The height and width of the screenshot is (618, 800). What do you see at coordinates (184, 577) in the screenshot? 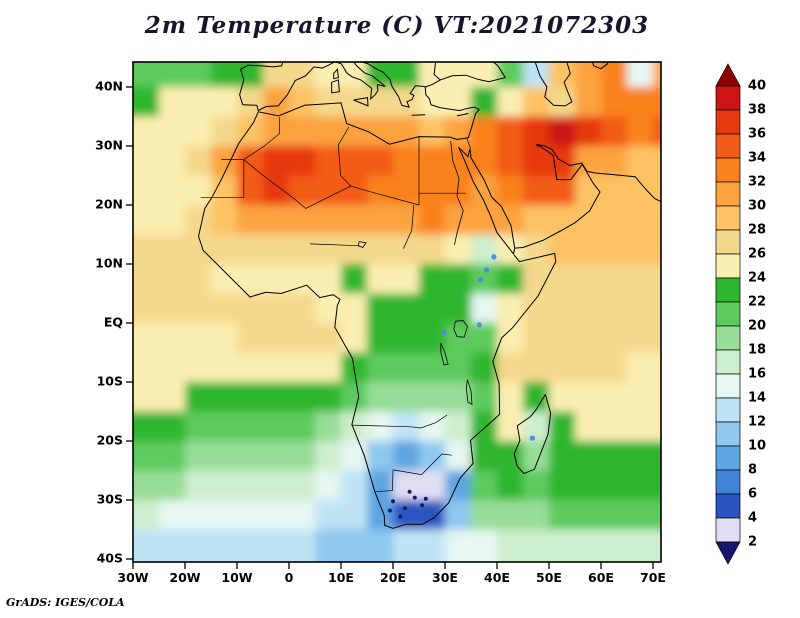
I see `lon-tick-label: 20W` at bounding box center [184, 577].